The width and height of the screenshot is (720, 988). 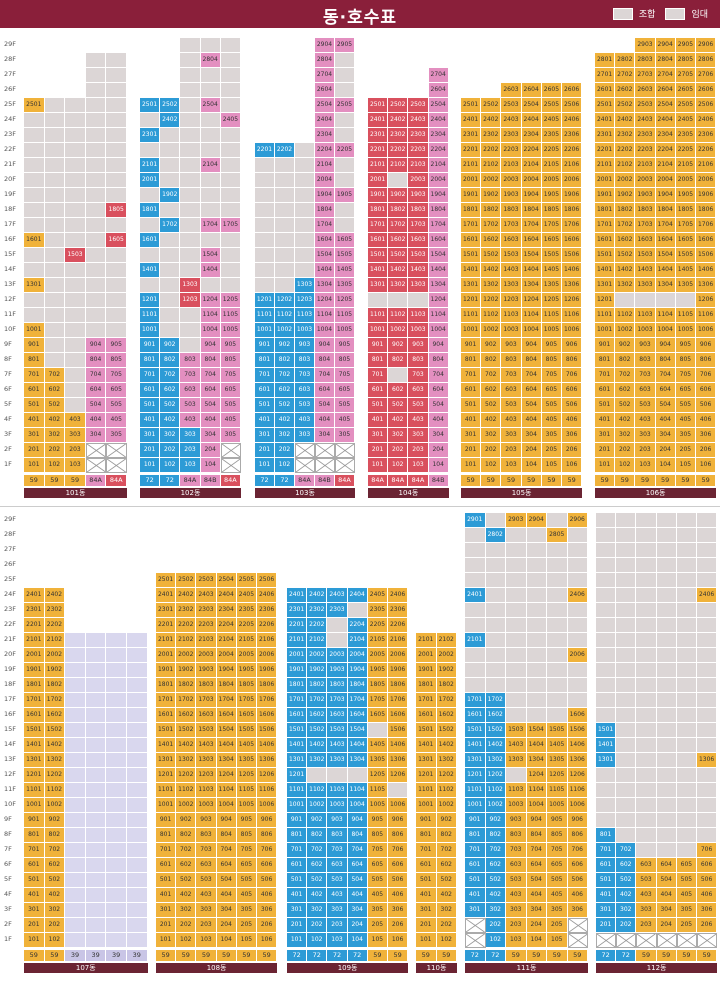 What do you see at coordinates (297, 655) in the screenshot?
I see `unit-cell: 2001` at bounding box center [297, 655].